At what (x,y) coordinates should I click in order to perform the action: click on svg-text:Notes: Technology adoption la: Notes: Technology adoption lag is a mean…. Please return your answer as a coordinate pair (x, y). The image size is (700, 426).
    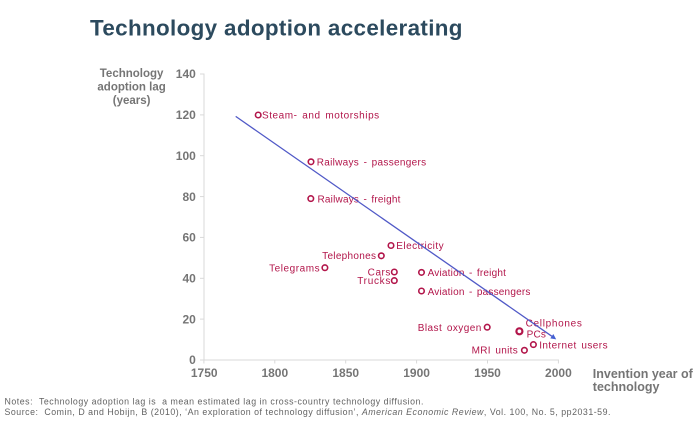
    Looking at the image, I should click on (214, 402).